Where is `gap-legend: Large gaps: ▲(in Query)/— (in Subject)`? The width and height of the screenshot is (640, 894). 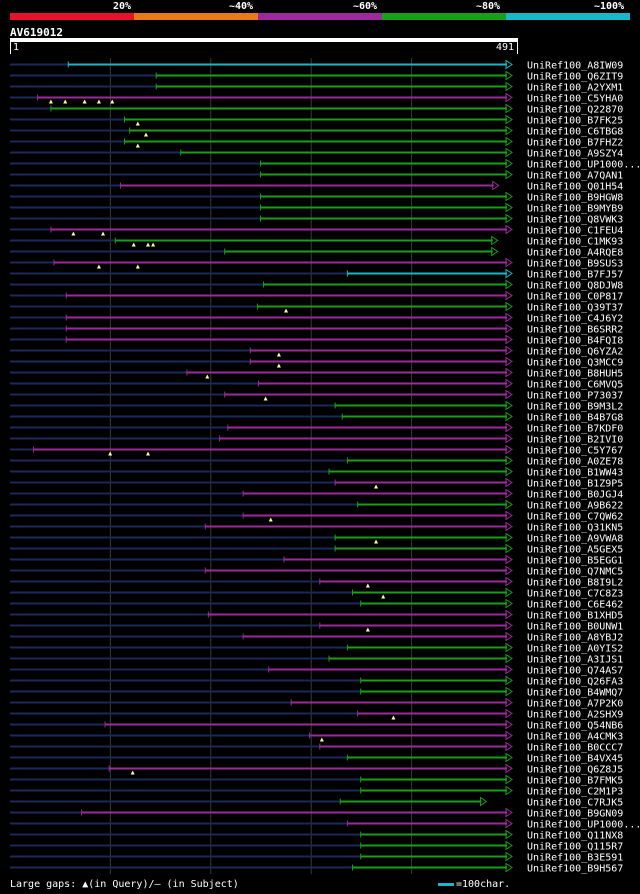 gap-legend: Large gaps: ▲(in Query)/— (in Subject) is located at coordinates (124, 884).